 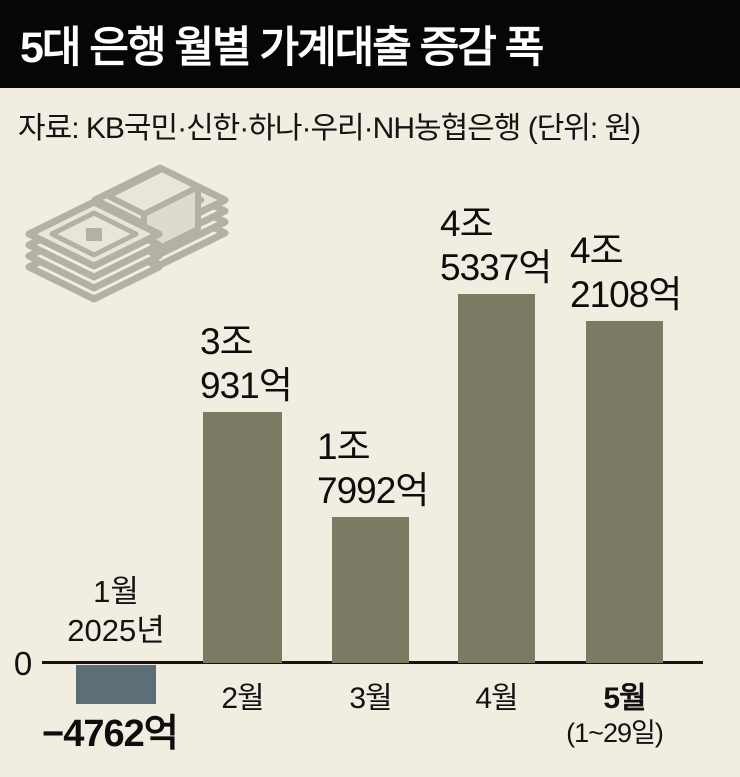 I want to click on bar-month-label: 5월, so click(x=624, y=698).